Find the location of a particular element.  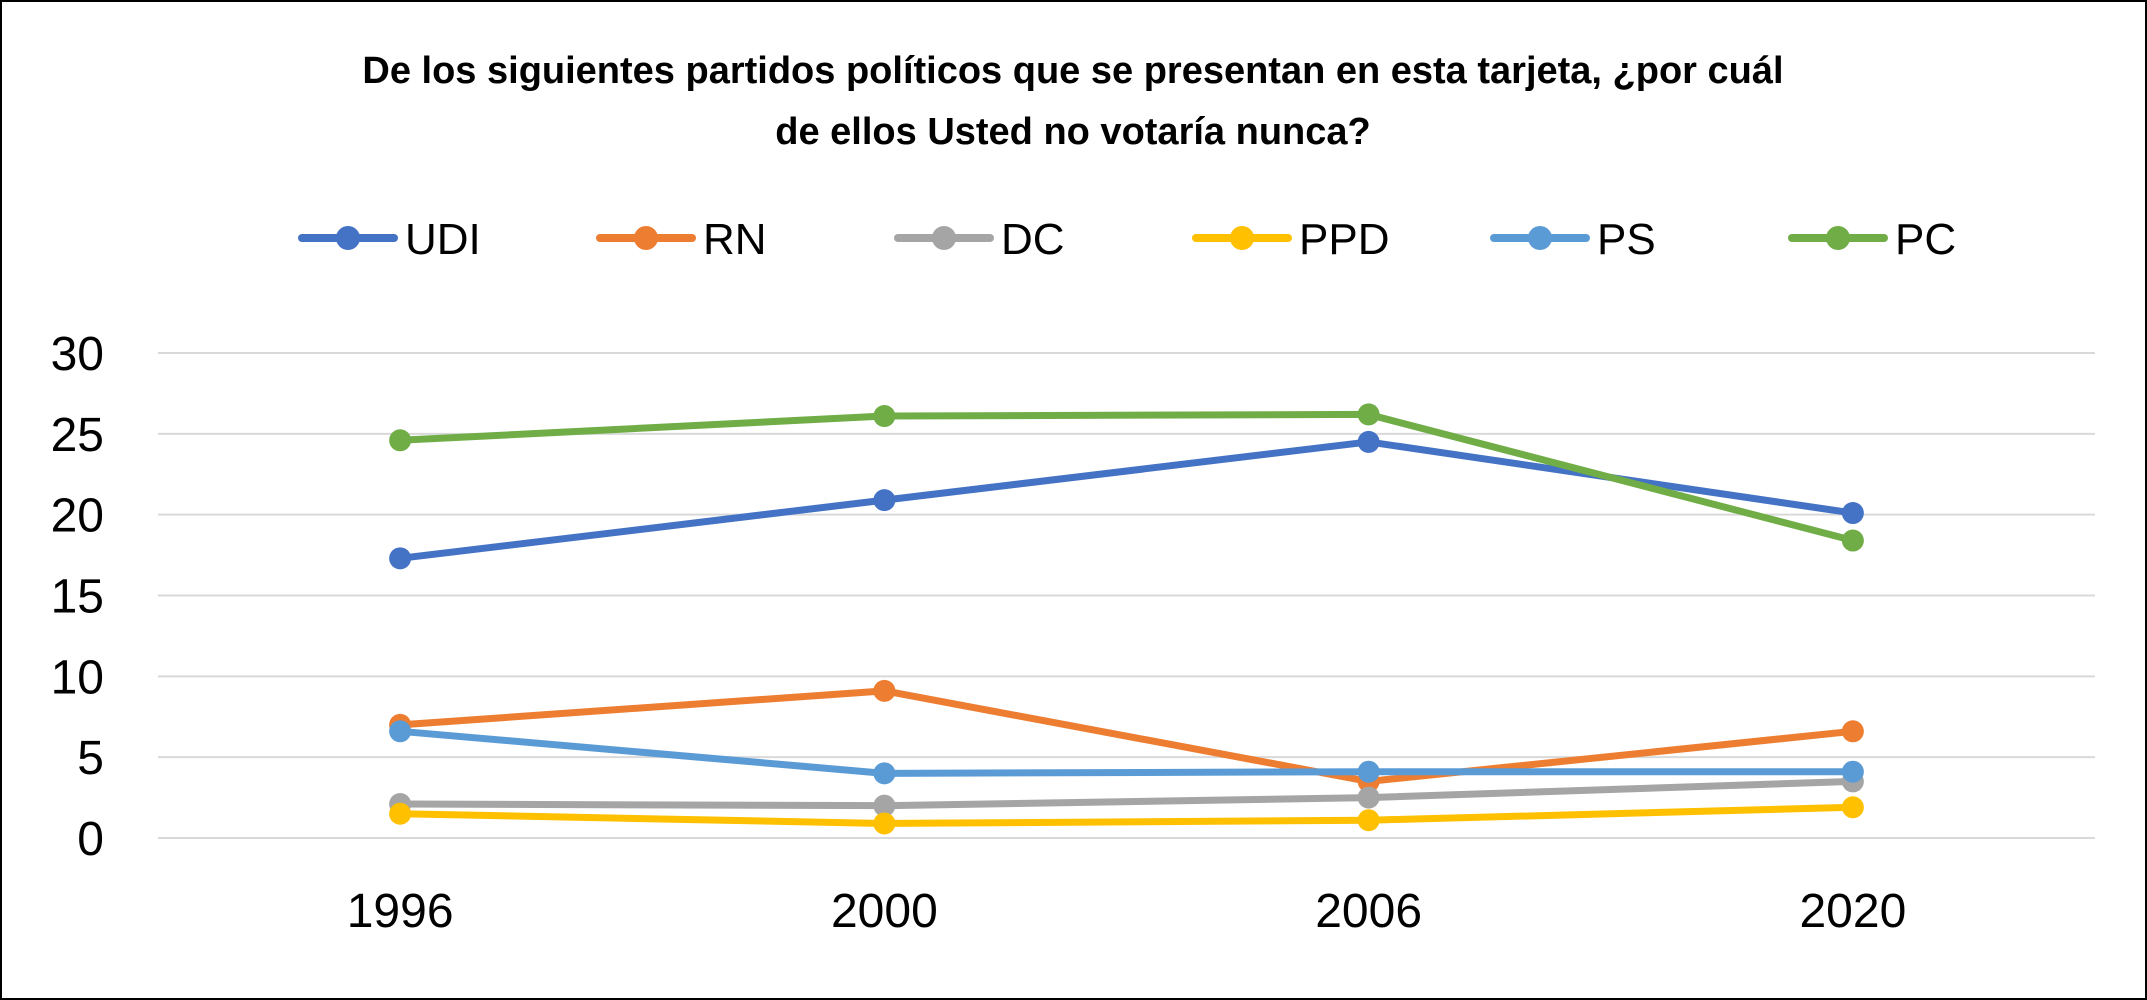

legend-label: RN is located at coordinates (735, 239).